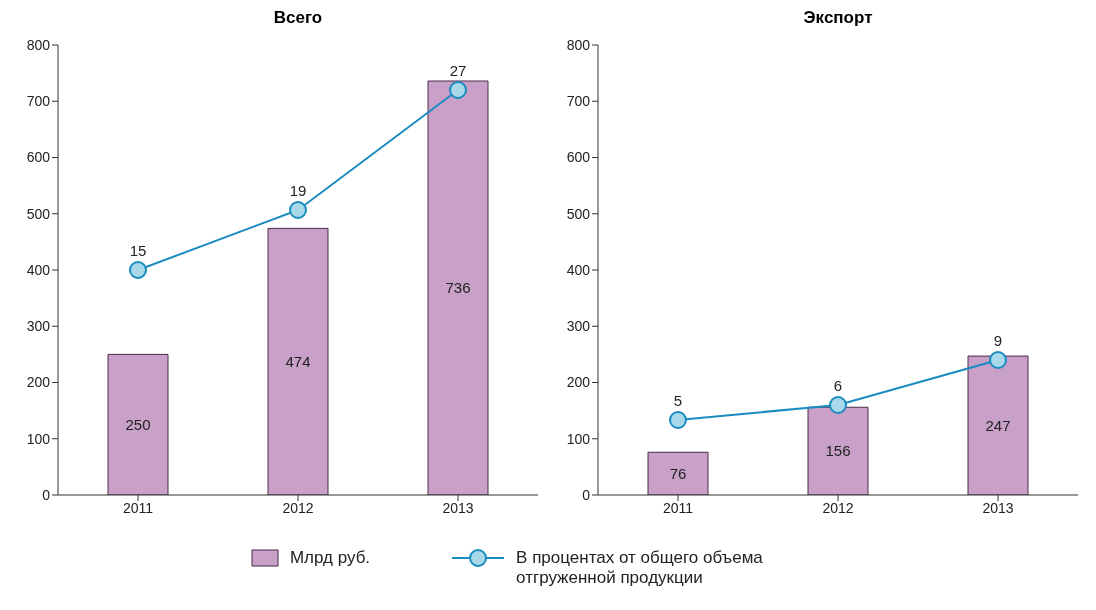 The width and height of the screenshot is (1096, 610). I want to click on data-label: 15, so click(138, 250).